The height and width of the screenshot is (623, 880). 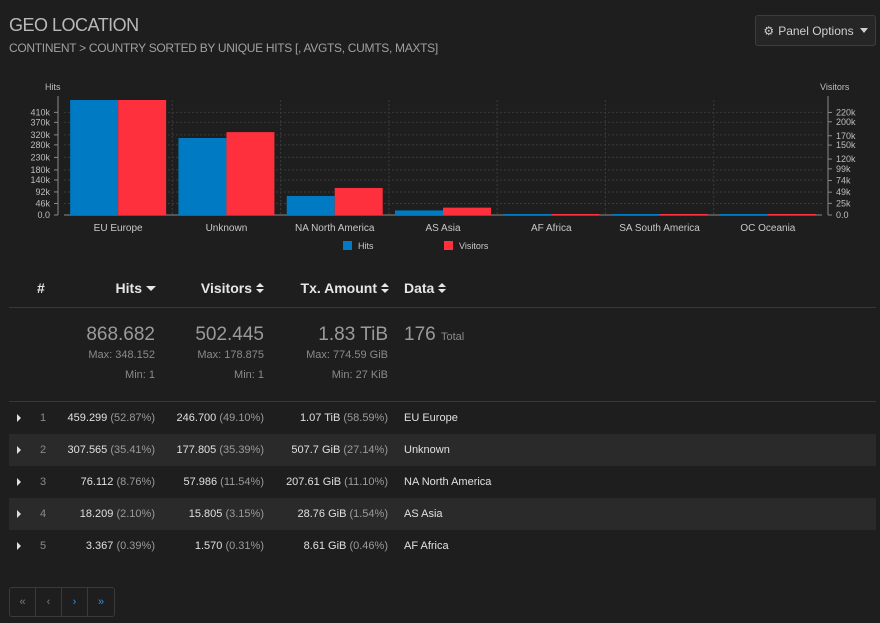 I want to click on row-visitors-pct: (3.15%), so click(x=244, y=514).